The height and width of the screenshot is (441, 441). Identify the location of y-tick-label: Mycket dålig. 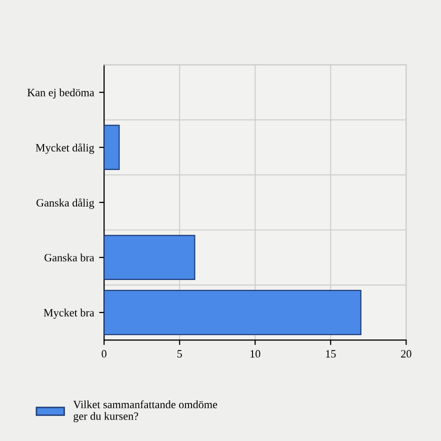
(65, 148).